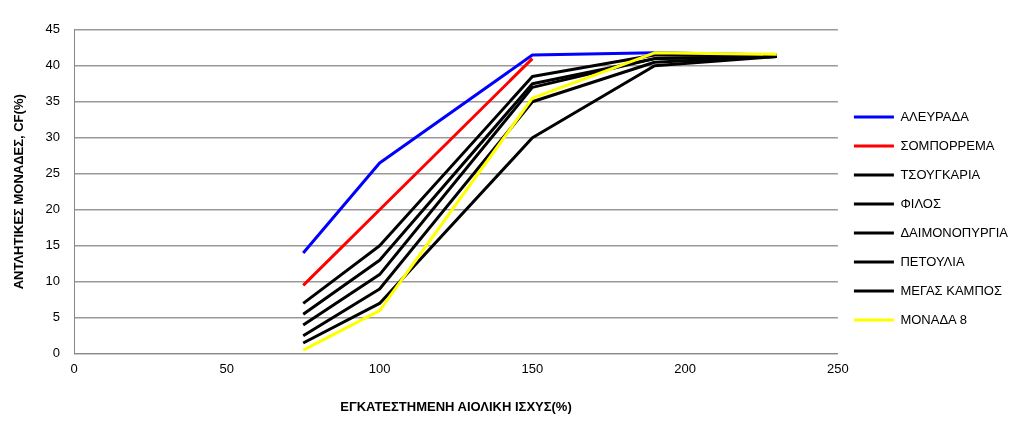 This screenshot has width=1036, height=427. What do you see at coordinates (53, 137) in the screenshot?
I see `y-tick-label: 30` at bounding box center [53, 137].